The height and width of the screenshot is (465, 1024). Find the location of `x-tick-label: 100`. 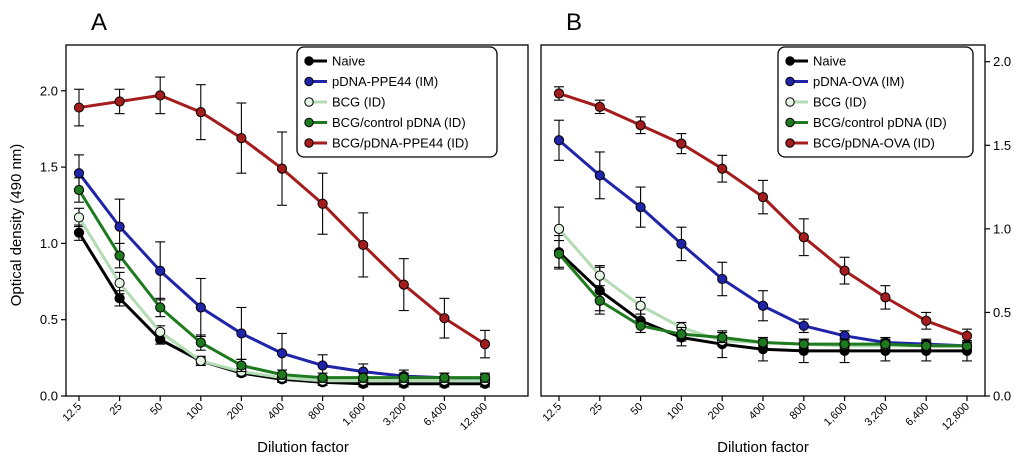

x-tick-label: 100 is located at coordinates (194, 411).